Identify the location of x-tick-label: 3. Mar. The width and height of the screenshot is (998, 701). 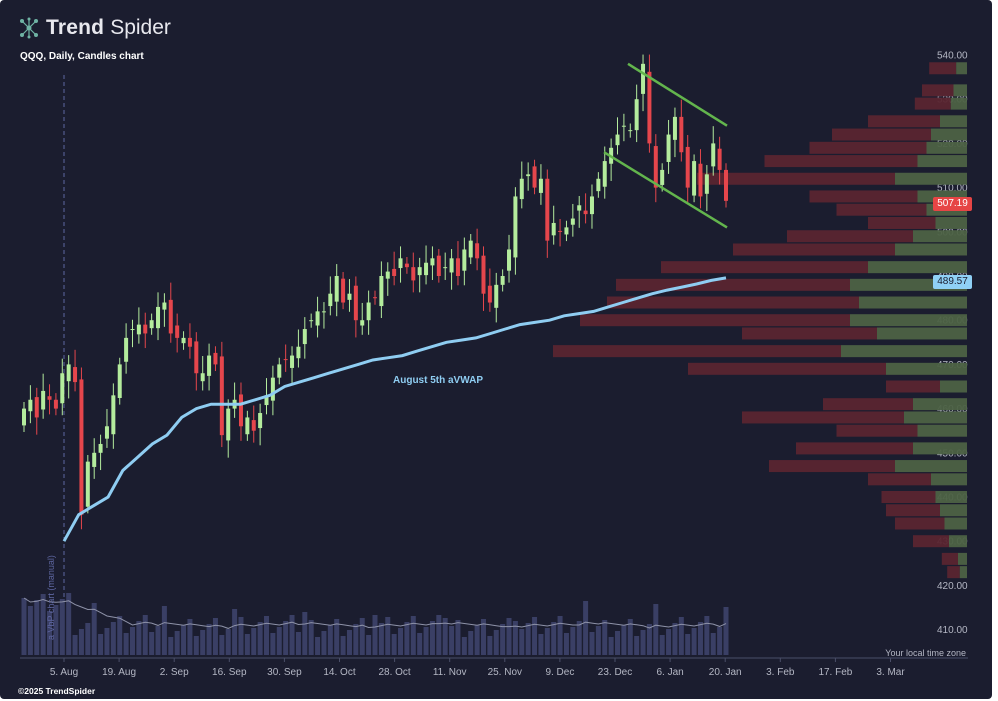
(890, 672).